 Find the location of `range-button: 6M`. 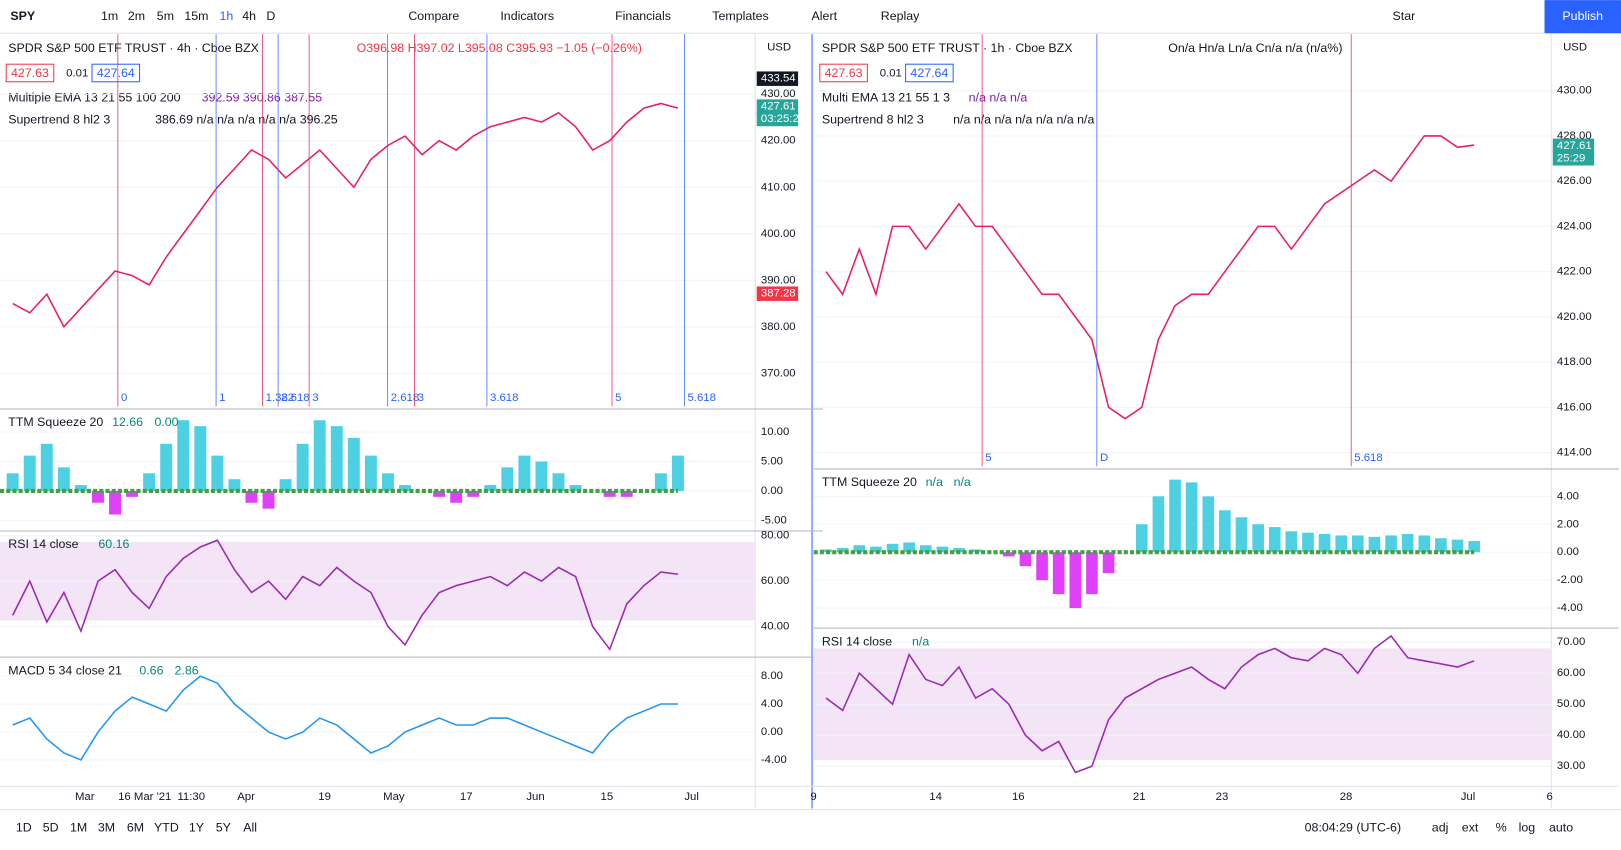

range-button: 6M is located at coordinates (135, 827).